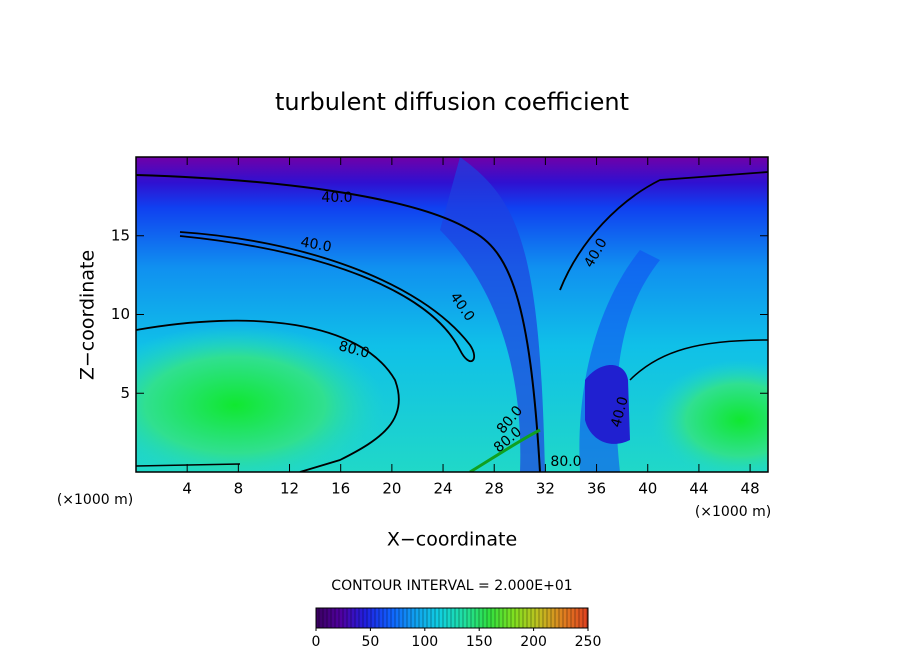 This screenshot has height=654, width=904. I want to click on y-tick-label: 10, so click(120, 314).